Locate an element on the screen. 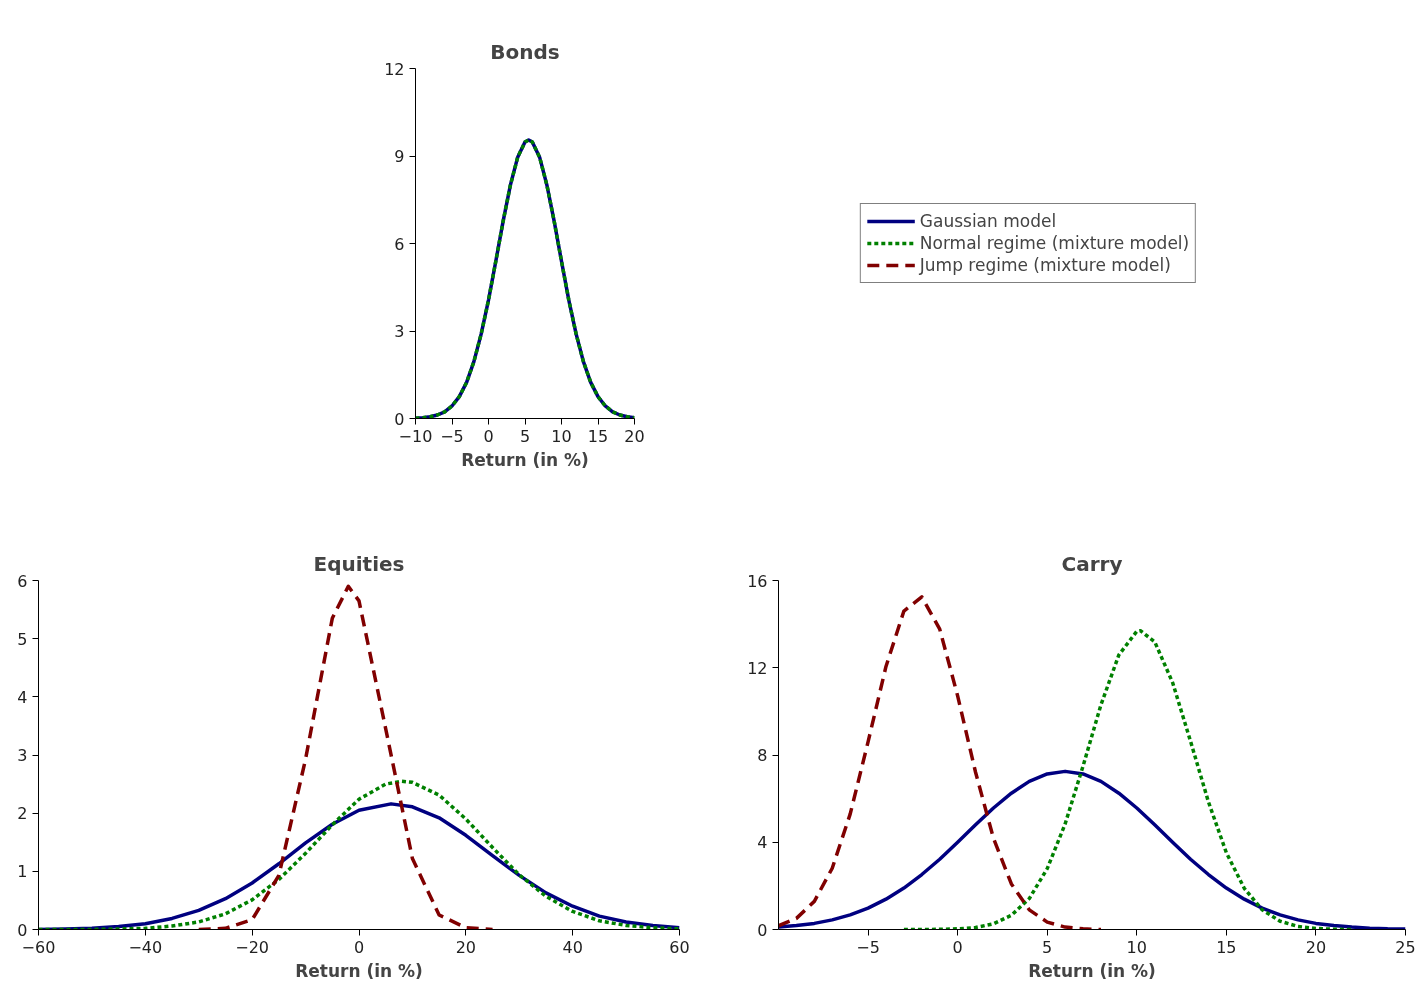 This screenshot has height=998, width=1422. x-tick-label: −60 is located at coordinates (38, 947).